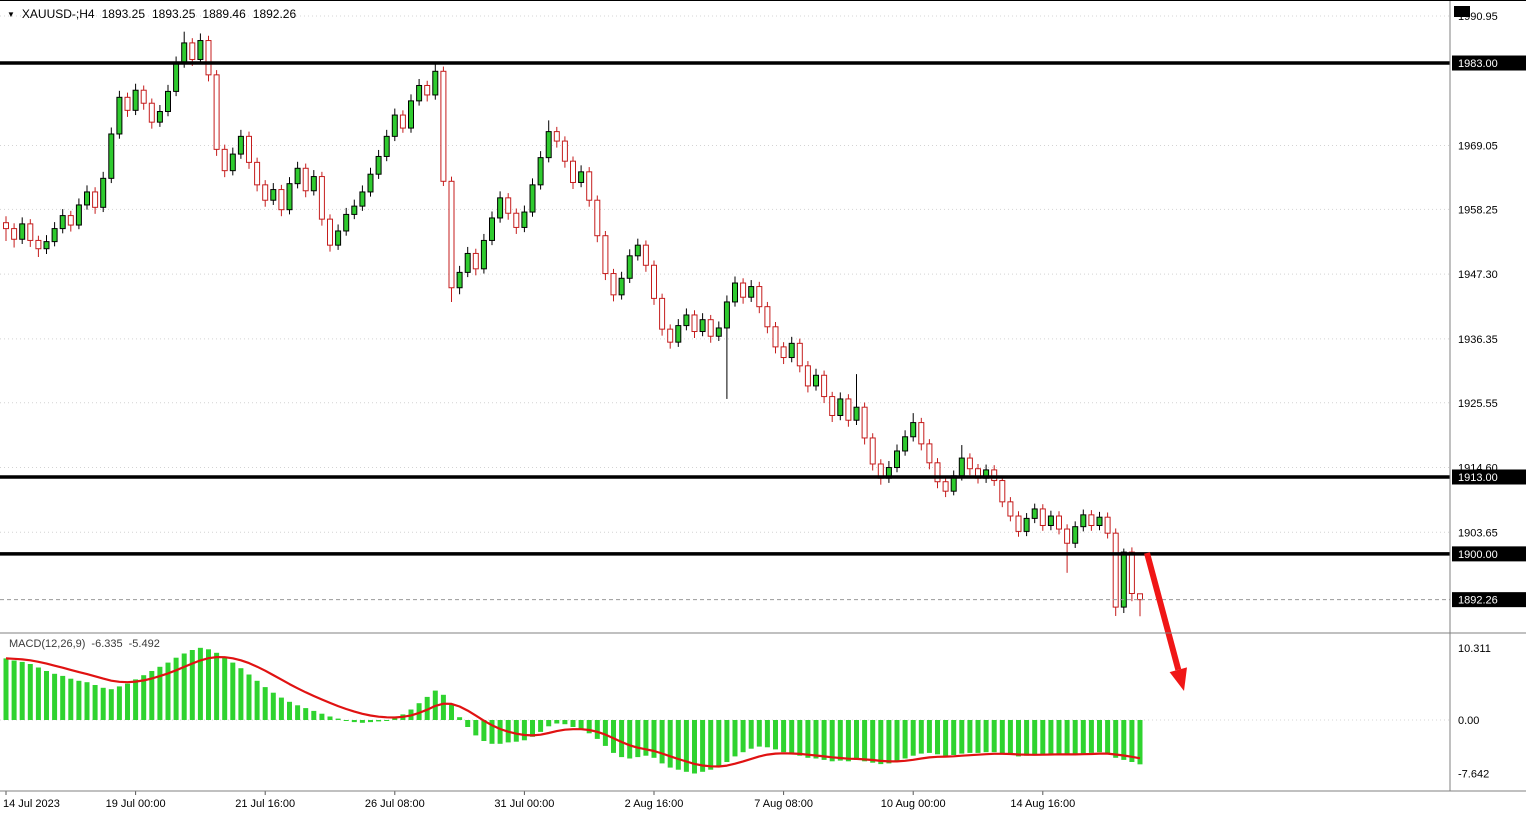 The image size is (1526, 814). I want to click on trend-arrow-shaft, so click(1163, 611).